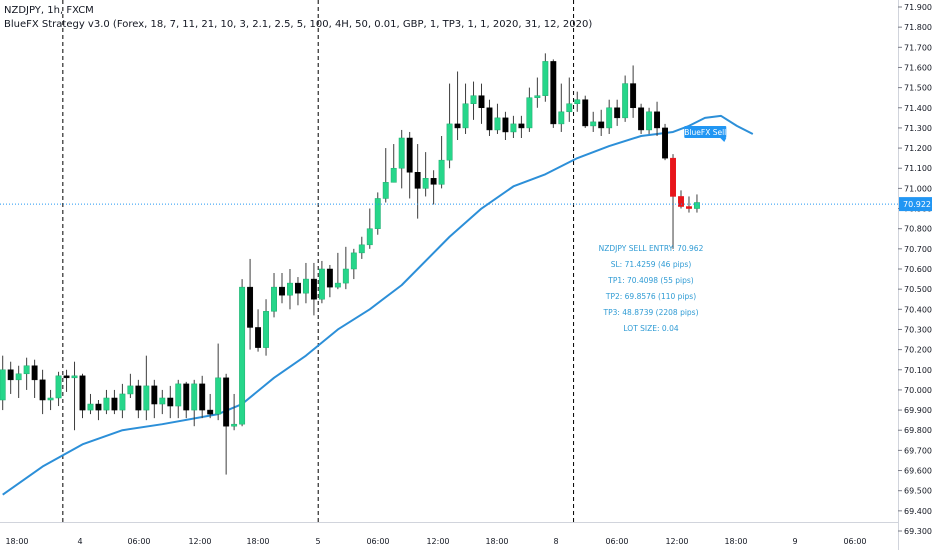 The height and width of the screenshot is (554, 932). What do you see at coordinates (918, 269) in the screenshot?
I see `y-tick-label: 70.600` at bounding box center [918, 269].